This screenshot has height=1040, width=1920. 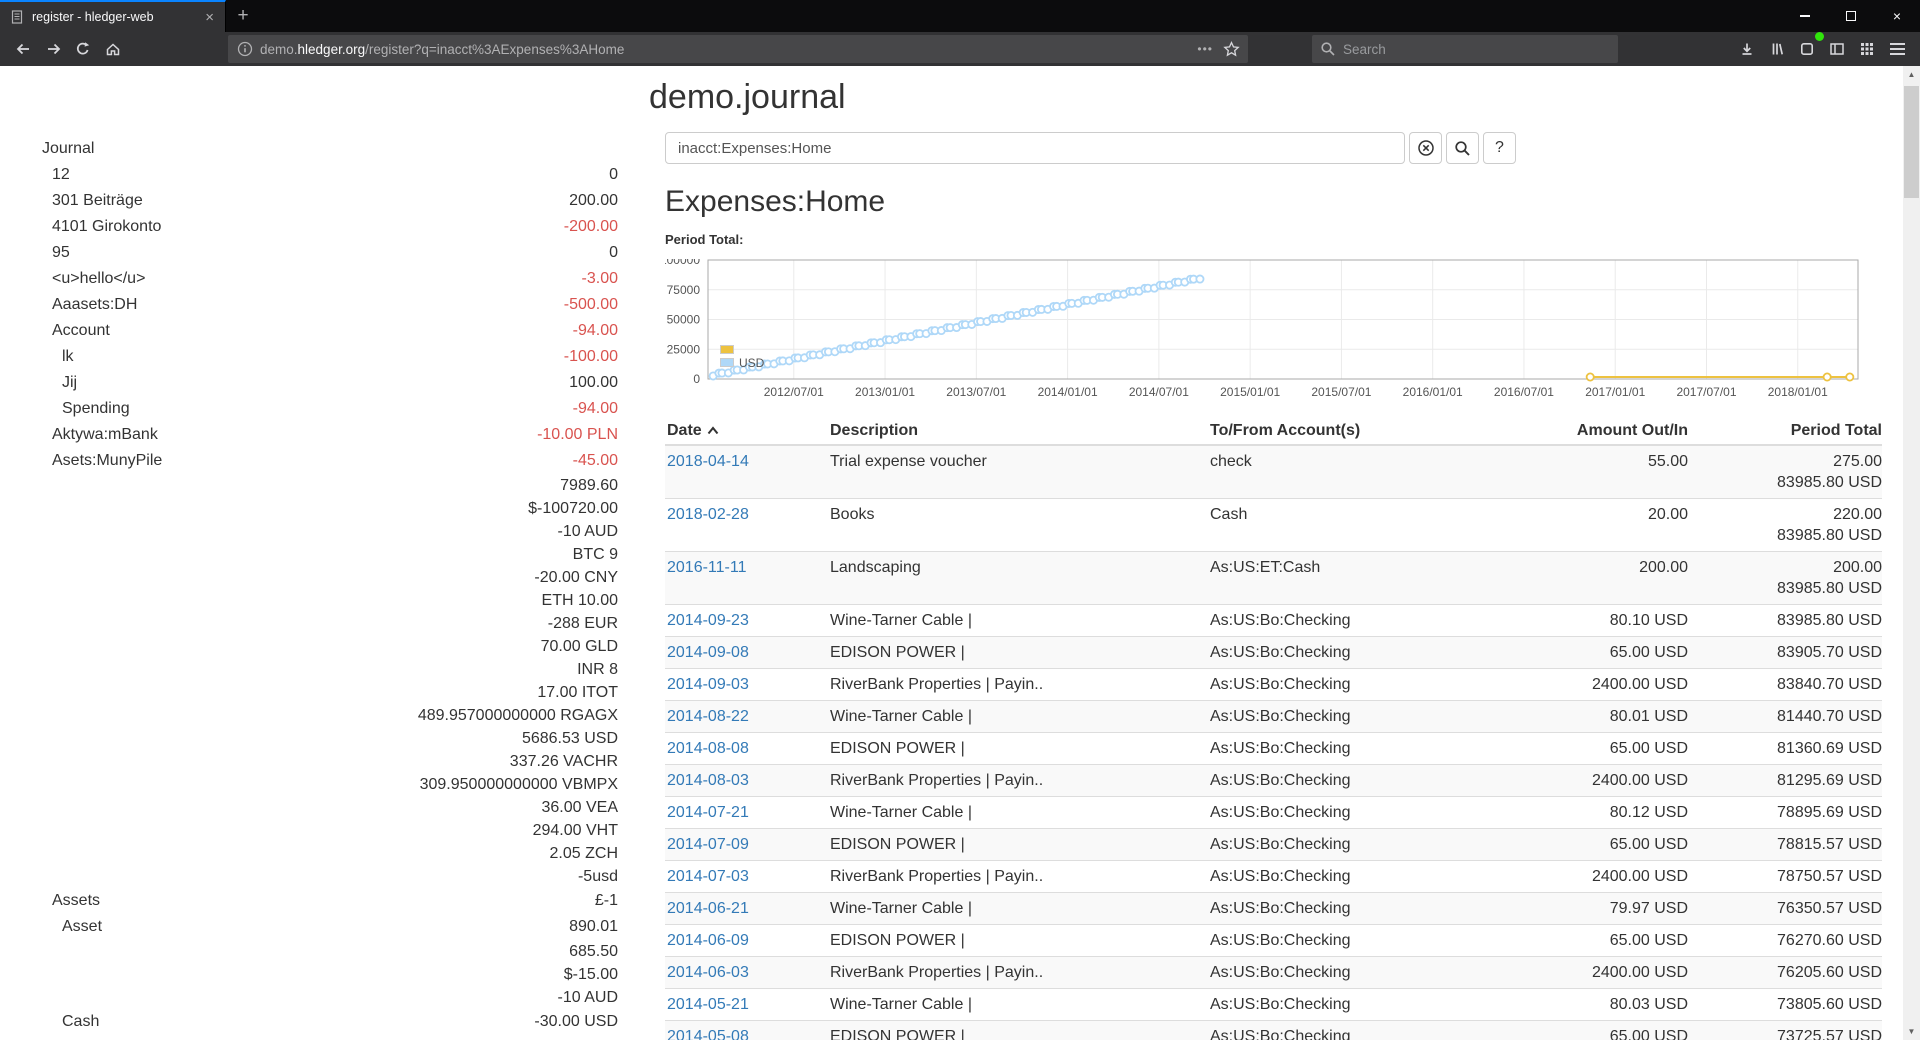 I want to click on menu-icon, so click(x=1897, y=49).